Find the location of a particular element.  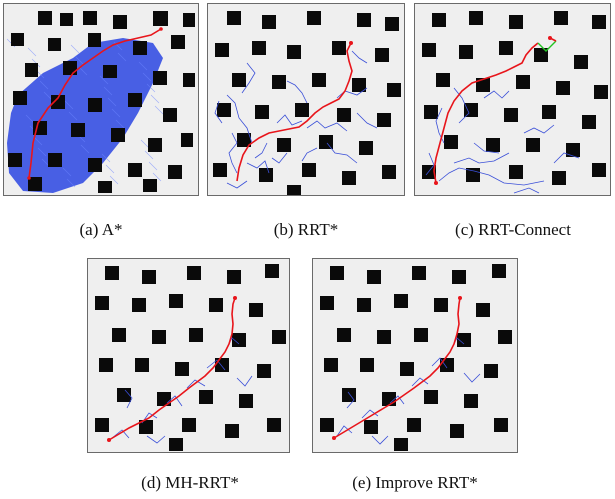

caption-d: (d) MH-RRT* is located at coordinates (190, 482).